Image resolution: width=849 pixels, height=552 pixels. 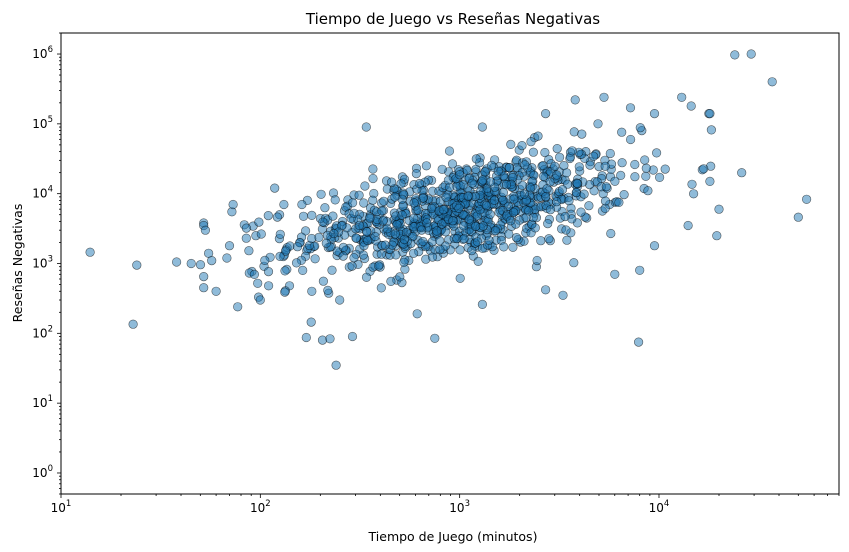 I want to click on y-tick-label: 10³, so click(x=42, y=263).